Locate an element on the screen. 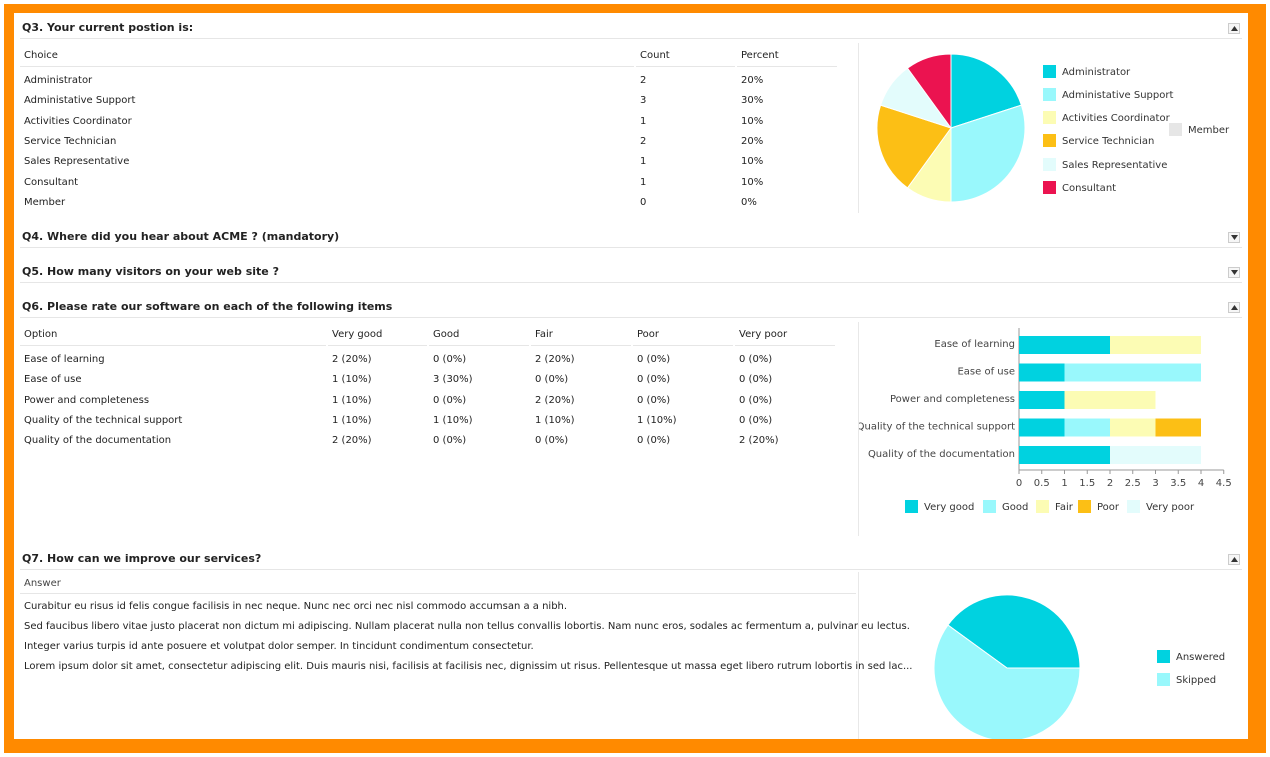 This screenshot has width=1270, height=757. expand-toggle-q4 is located at coordinates (1234, 237).